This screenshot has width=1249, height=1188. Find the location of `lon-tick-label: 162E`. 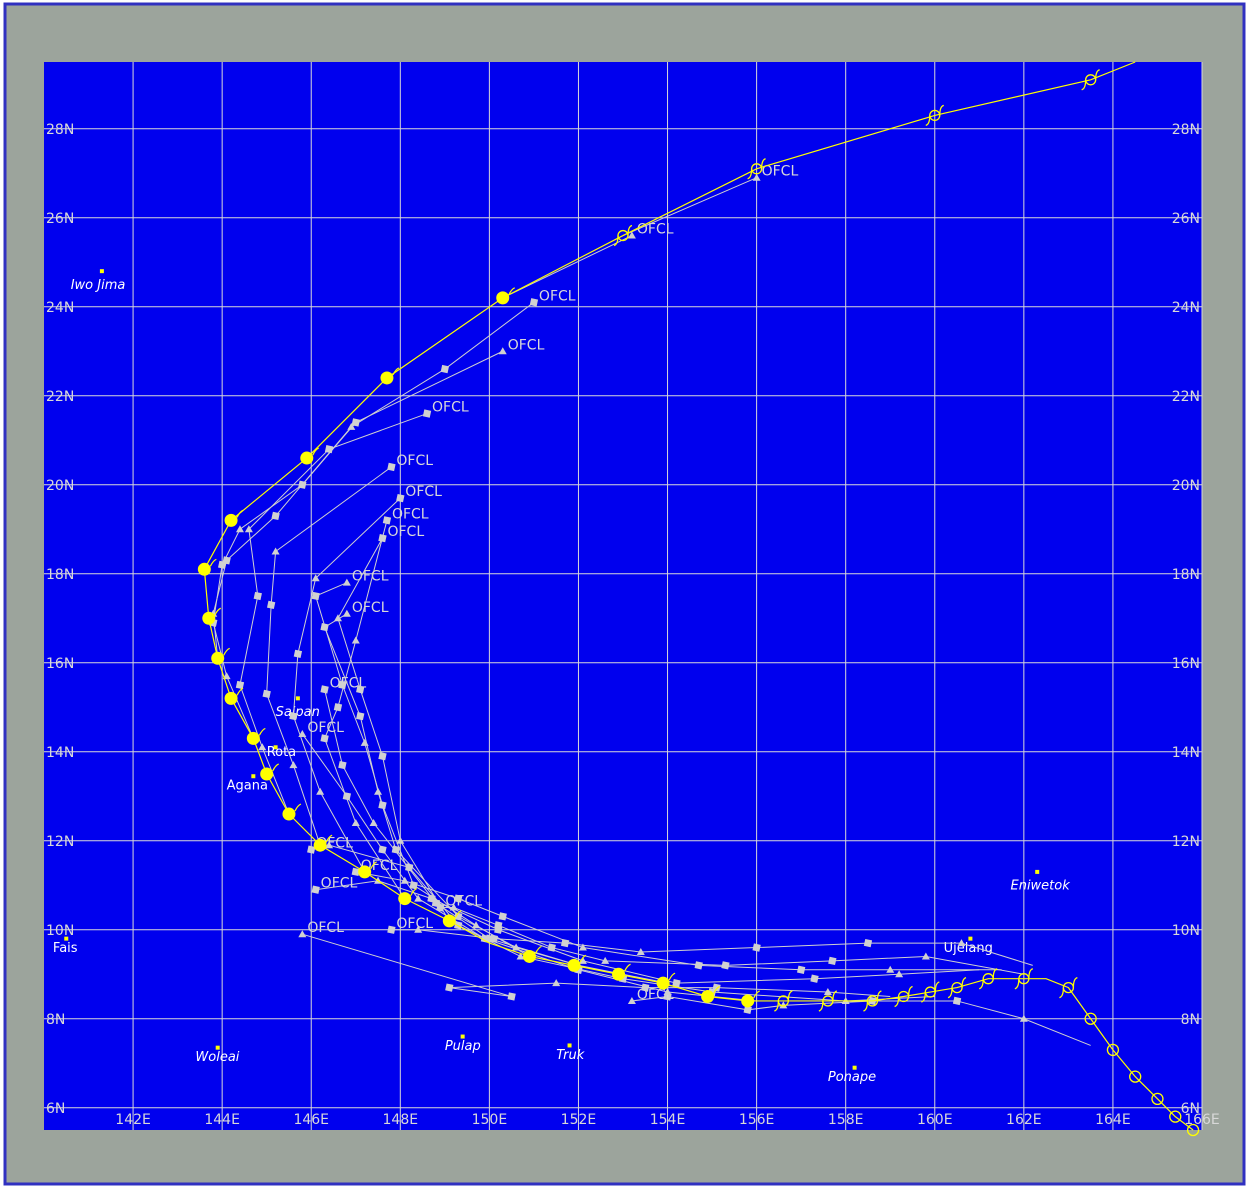

lon-tick-label: 162E is located at coordinates (1024, 1120).